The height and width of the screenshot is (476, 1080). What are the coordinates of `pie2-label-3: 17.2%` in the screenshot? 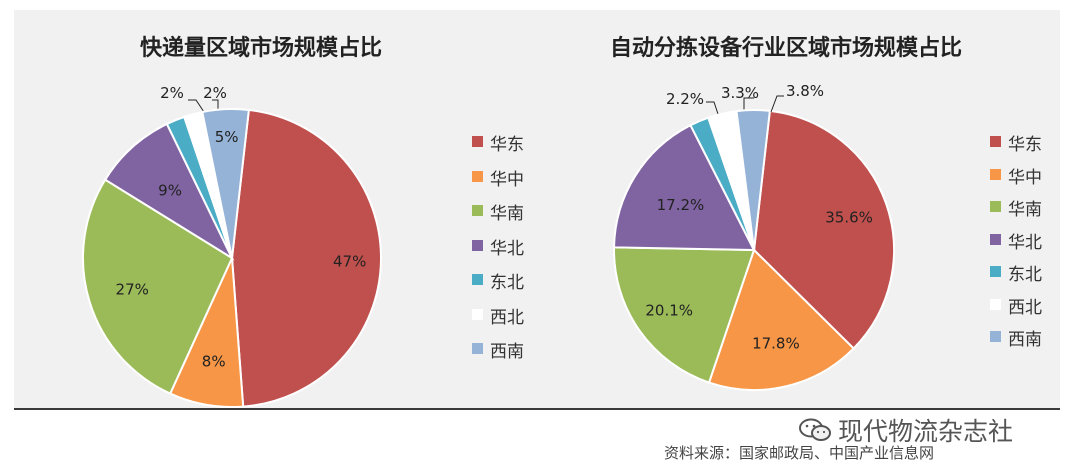 It's located at (681, 205).